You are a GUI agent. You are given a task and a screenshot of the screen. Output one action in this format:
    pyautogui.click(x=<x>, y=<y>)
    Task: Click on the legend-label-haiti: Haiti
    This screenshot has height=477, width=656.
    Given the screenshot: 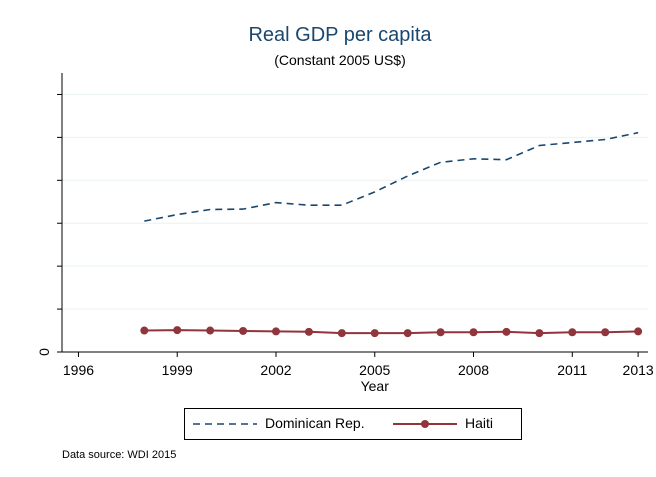 What is the action you would take?
    pyautogui.click(x=479, y=423)
    